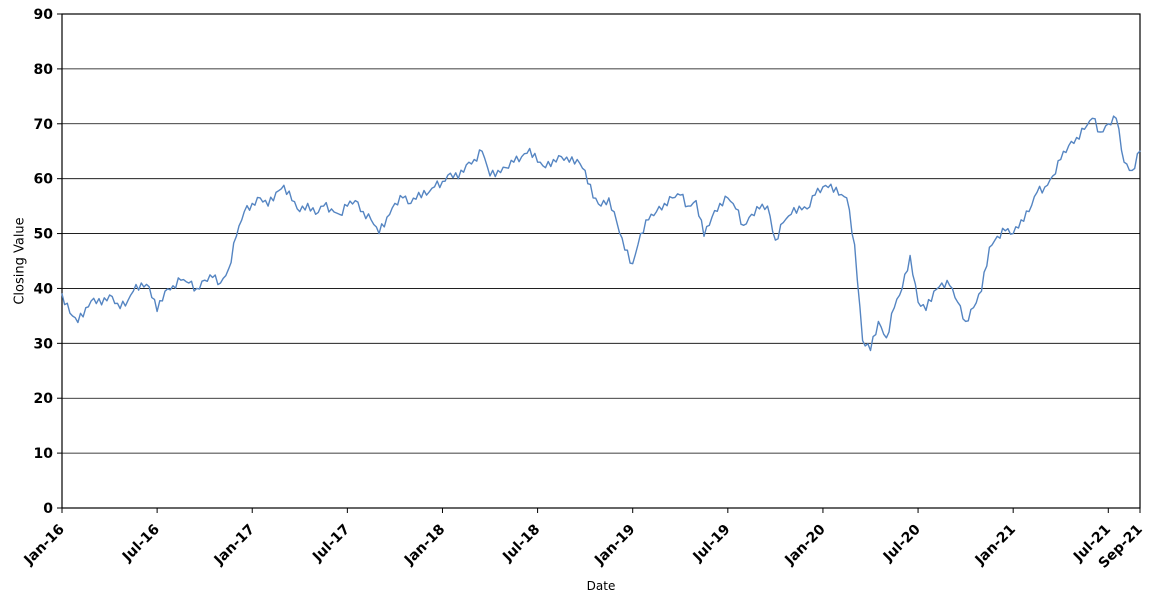 The width and height of the screenshot is (1150, 600). What do you see at coordinates (995, 545) in the screenshot?
I see `x-tick-label: Jan-21` at bounding box center [995, 545].